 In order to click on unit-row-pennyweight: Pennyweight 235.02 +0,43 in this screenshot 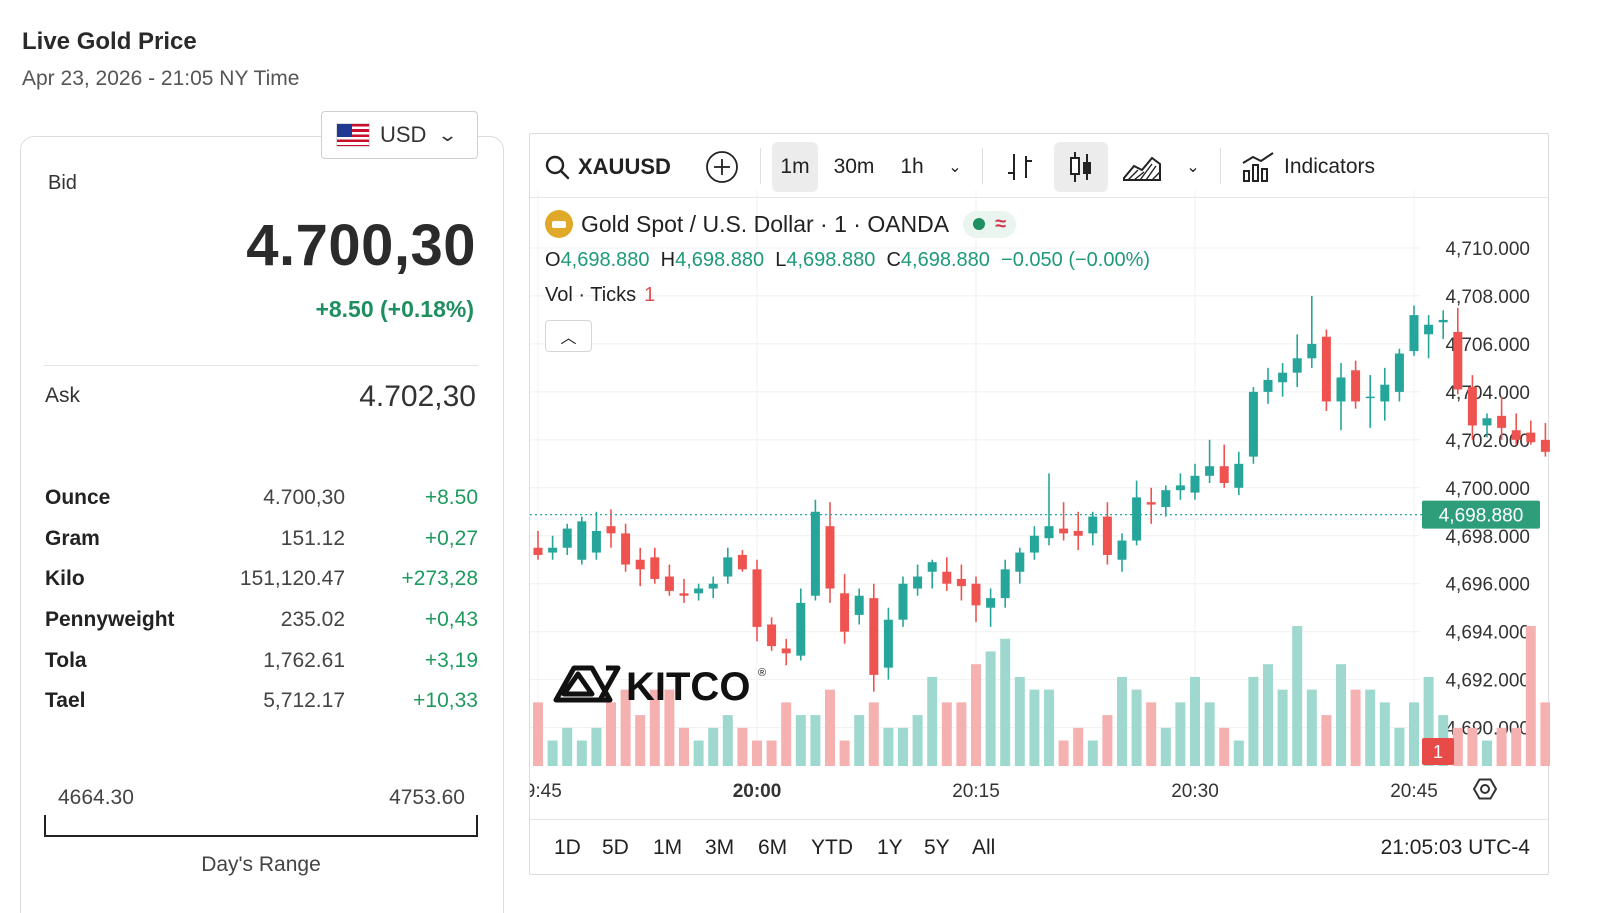, I will do `click(262, 620)`.